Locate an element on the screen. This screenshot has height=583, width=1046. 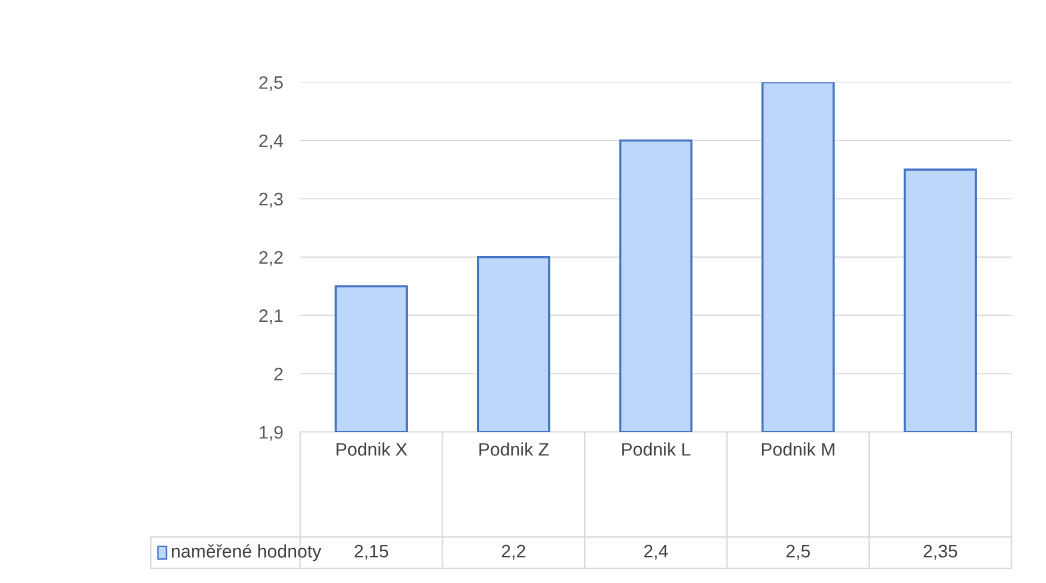
data-label: 2,35 is located at coordinates (940, 552).